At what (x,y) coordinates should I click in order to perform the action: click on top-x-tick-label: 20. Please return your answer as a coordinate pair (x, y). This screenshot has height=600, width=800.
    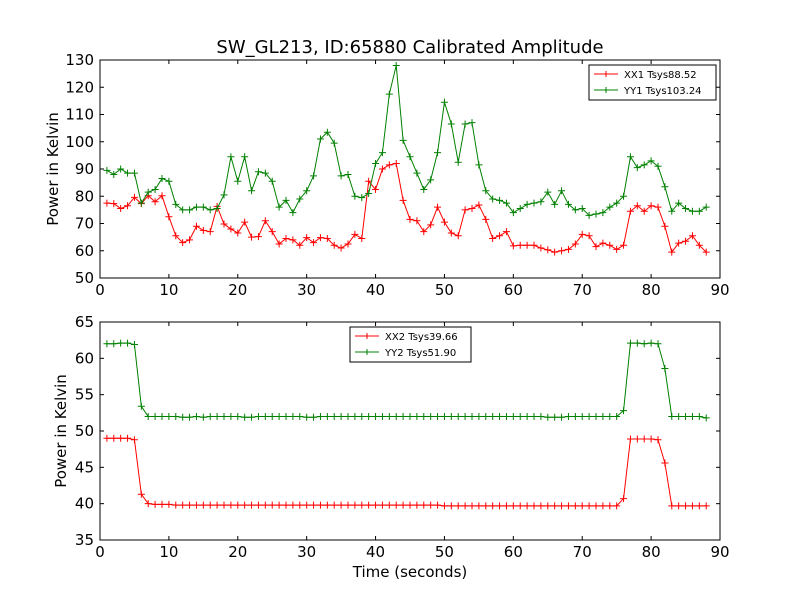
    Looking at the image, I should click on (237, 290).